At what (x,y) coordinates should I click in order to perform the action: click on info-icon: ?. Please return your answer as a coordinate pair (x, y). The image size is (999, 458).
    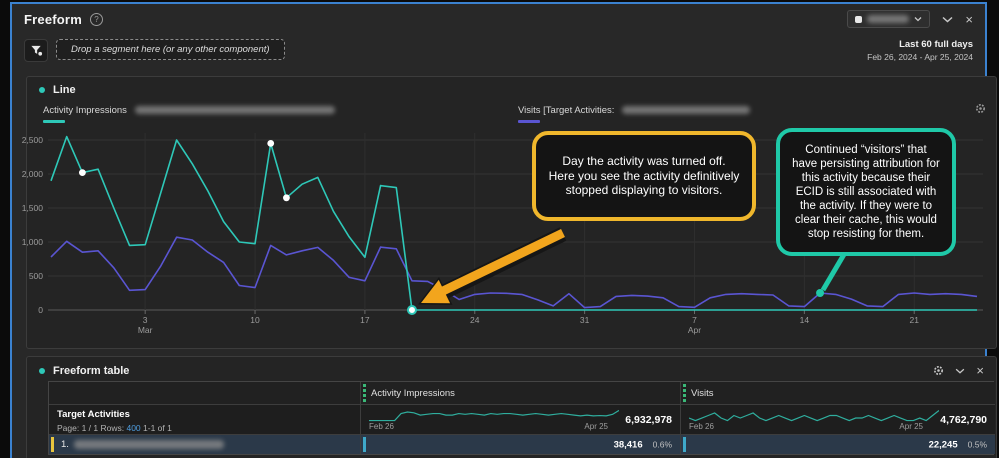
    Looking at the image, I should click on (96, 19).